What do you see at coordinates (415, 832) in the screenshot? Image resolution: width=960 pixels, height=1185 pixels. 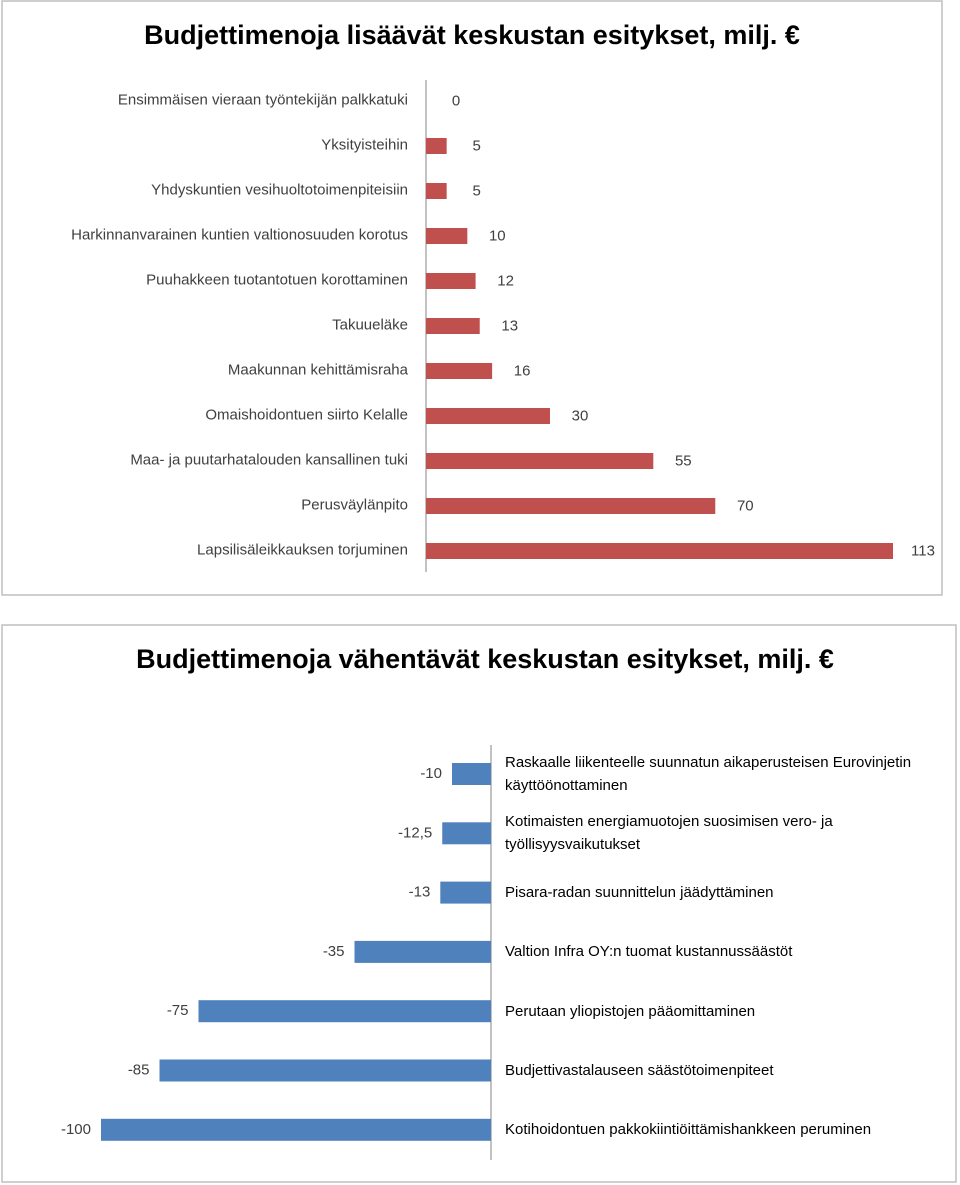 I see `data-label: -12,5` at bounding box center [415, 832].